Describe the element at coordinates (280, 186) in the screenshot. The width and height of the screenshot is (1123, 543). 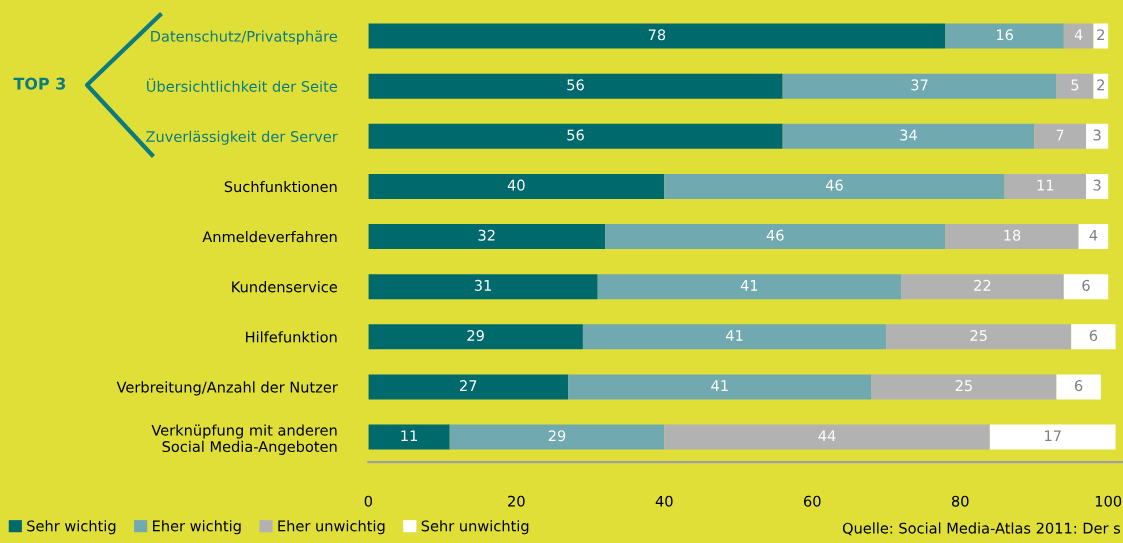
I see `y-tick-label: Suchfunktionen` at that location.